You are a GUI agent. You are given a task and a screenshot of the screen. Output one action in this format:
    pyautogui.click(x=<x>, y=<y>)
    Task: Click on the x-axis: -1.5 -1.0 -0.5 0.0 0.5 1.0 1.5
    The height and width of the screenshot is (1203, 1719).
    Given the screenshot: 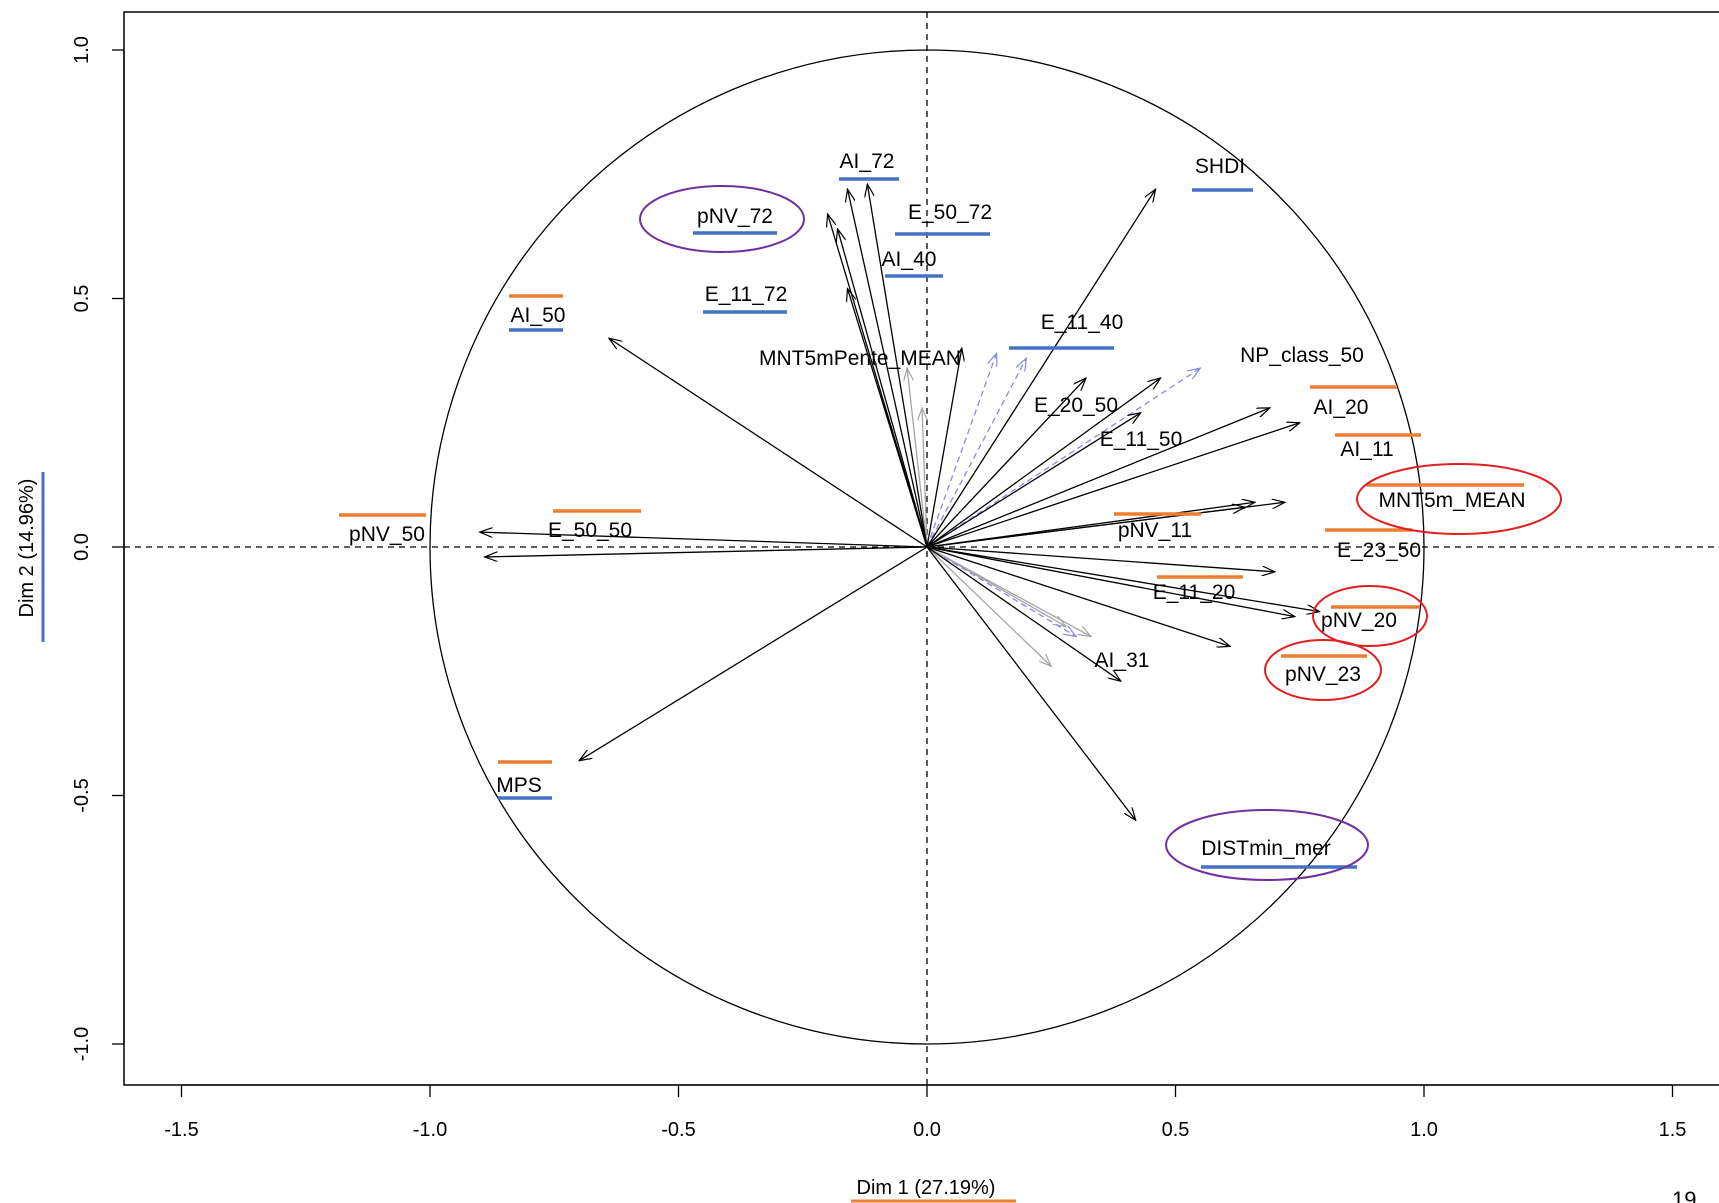 What is the action you would take?
    pyautogui.click(x=925, y=1112)
    